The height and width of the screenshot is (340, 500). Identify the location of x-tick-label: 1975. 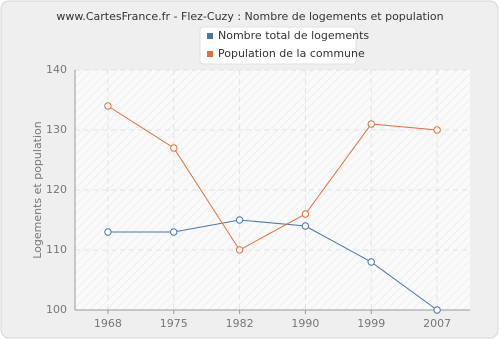
(174, 323).